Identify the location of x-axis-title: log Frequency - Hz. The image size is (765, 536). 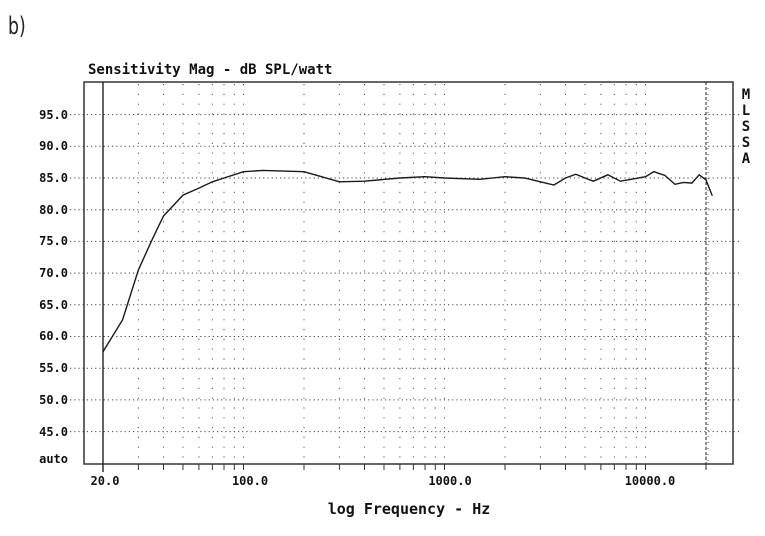
(409, 509).